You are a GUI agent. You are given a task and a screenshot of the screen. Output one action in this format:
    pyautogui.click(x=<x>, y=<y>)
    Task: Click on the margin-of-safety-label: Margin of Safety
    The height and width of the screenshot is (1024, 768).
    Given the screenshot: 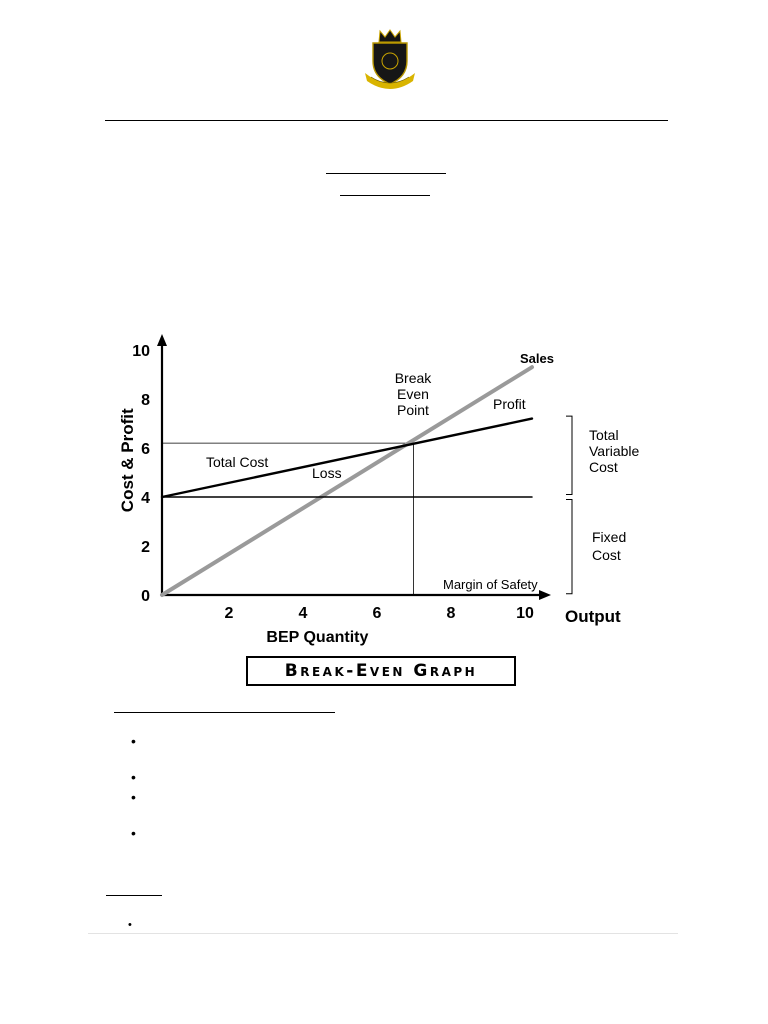 What is the action you would take?
    pyautogui.click(x=490, y=584)
    